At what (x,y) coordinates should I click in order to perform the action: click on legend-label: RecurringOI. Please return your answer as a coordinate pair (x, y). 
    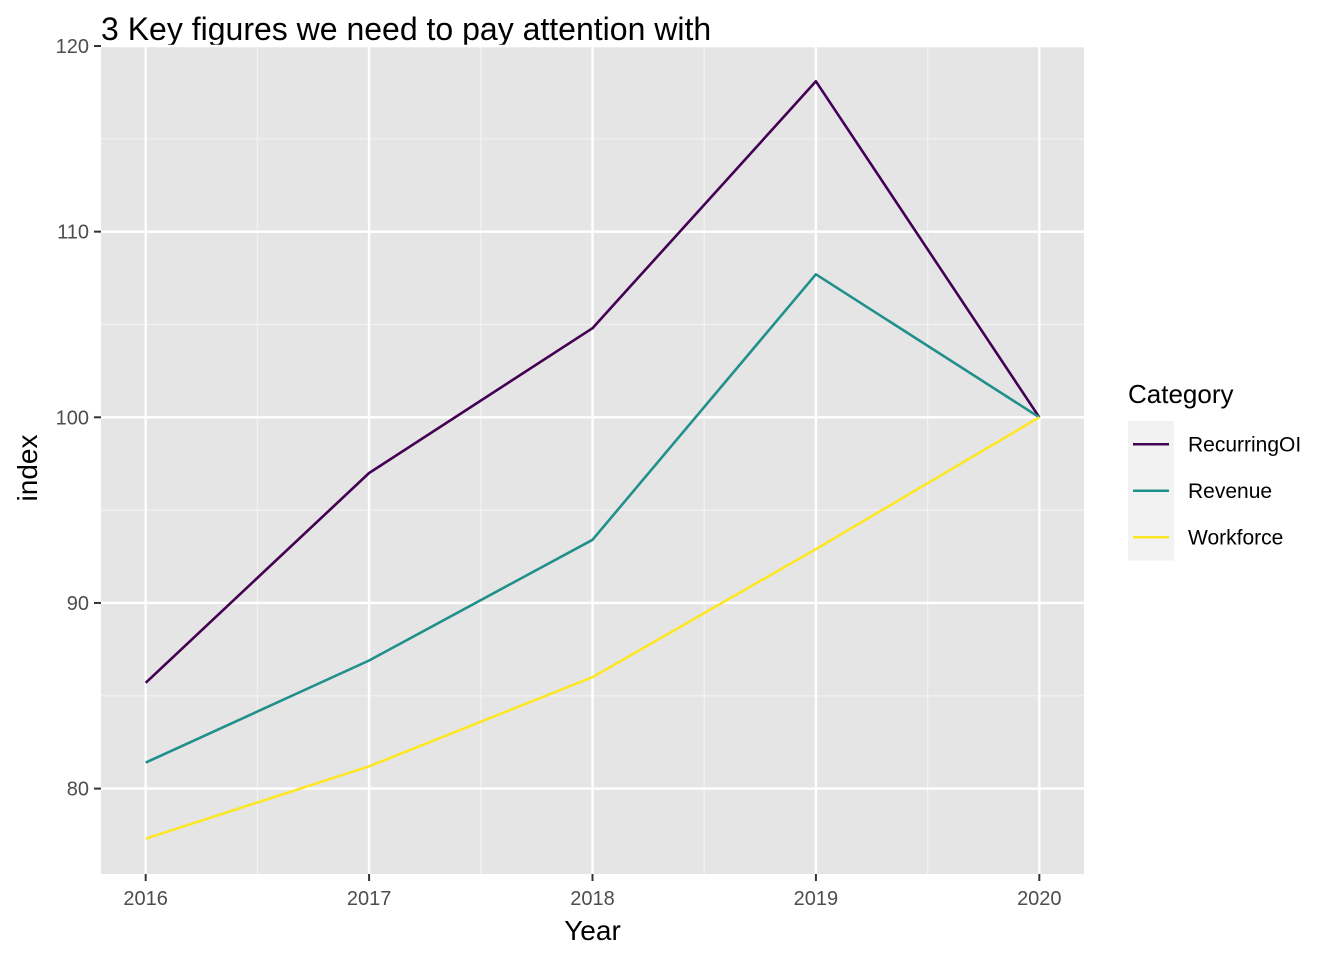
    Looking at the image, I should click on (1244, 444).